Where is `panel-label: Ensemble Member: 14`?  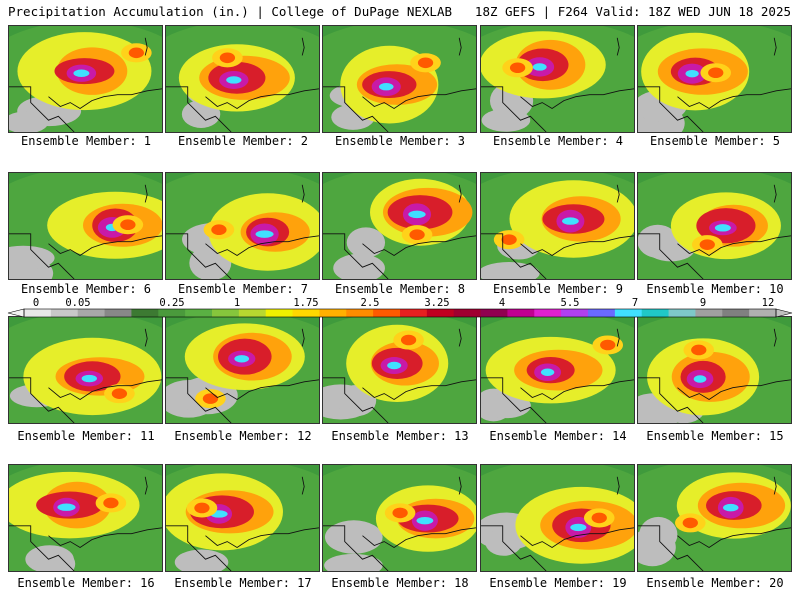 panel-label: Ensemble Member: 14 is located at coordinates (558, 436).